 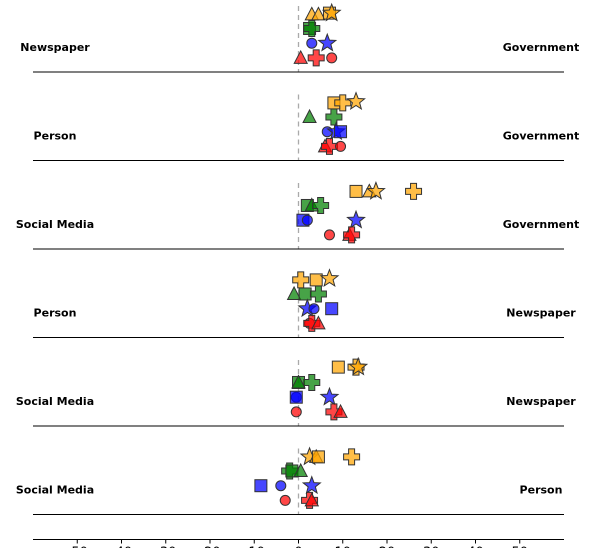 What do you see at coordinates (299, 37) in the screenshot?
I see `panel-1: Newspaper Government` at bounding box center [299, 37].